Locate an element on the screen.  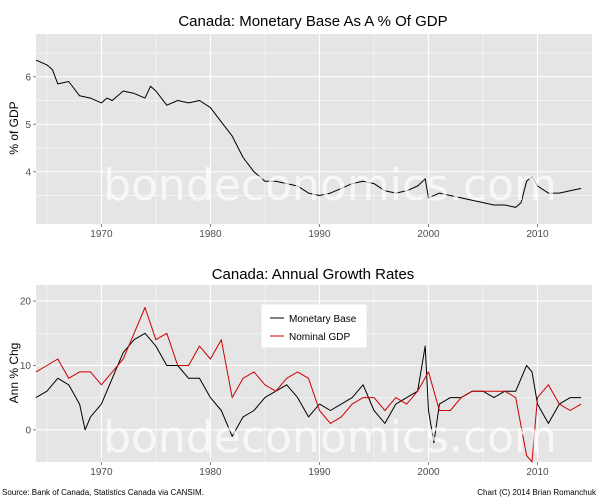
y-axis-label: Ann % Chg is located at coordinates (14, 373).